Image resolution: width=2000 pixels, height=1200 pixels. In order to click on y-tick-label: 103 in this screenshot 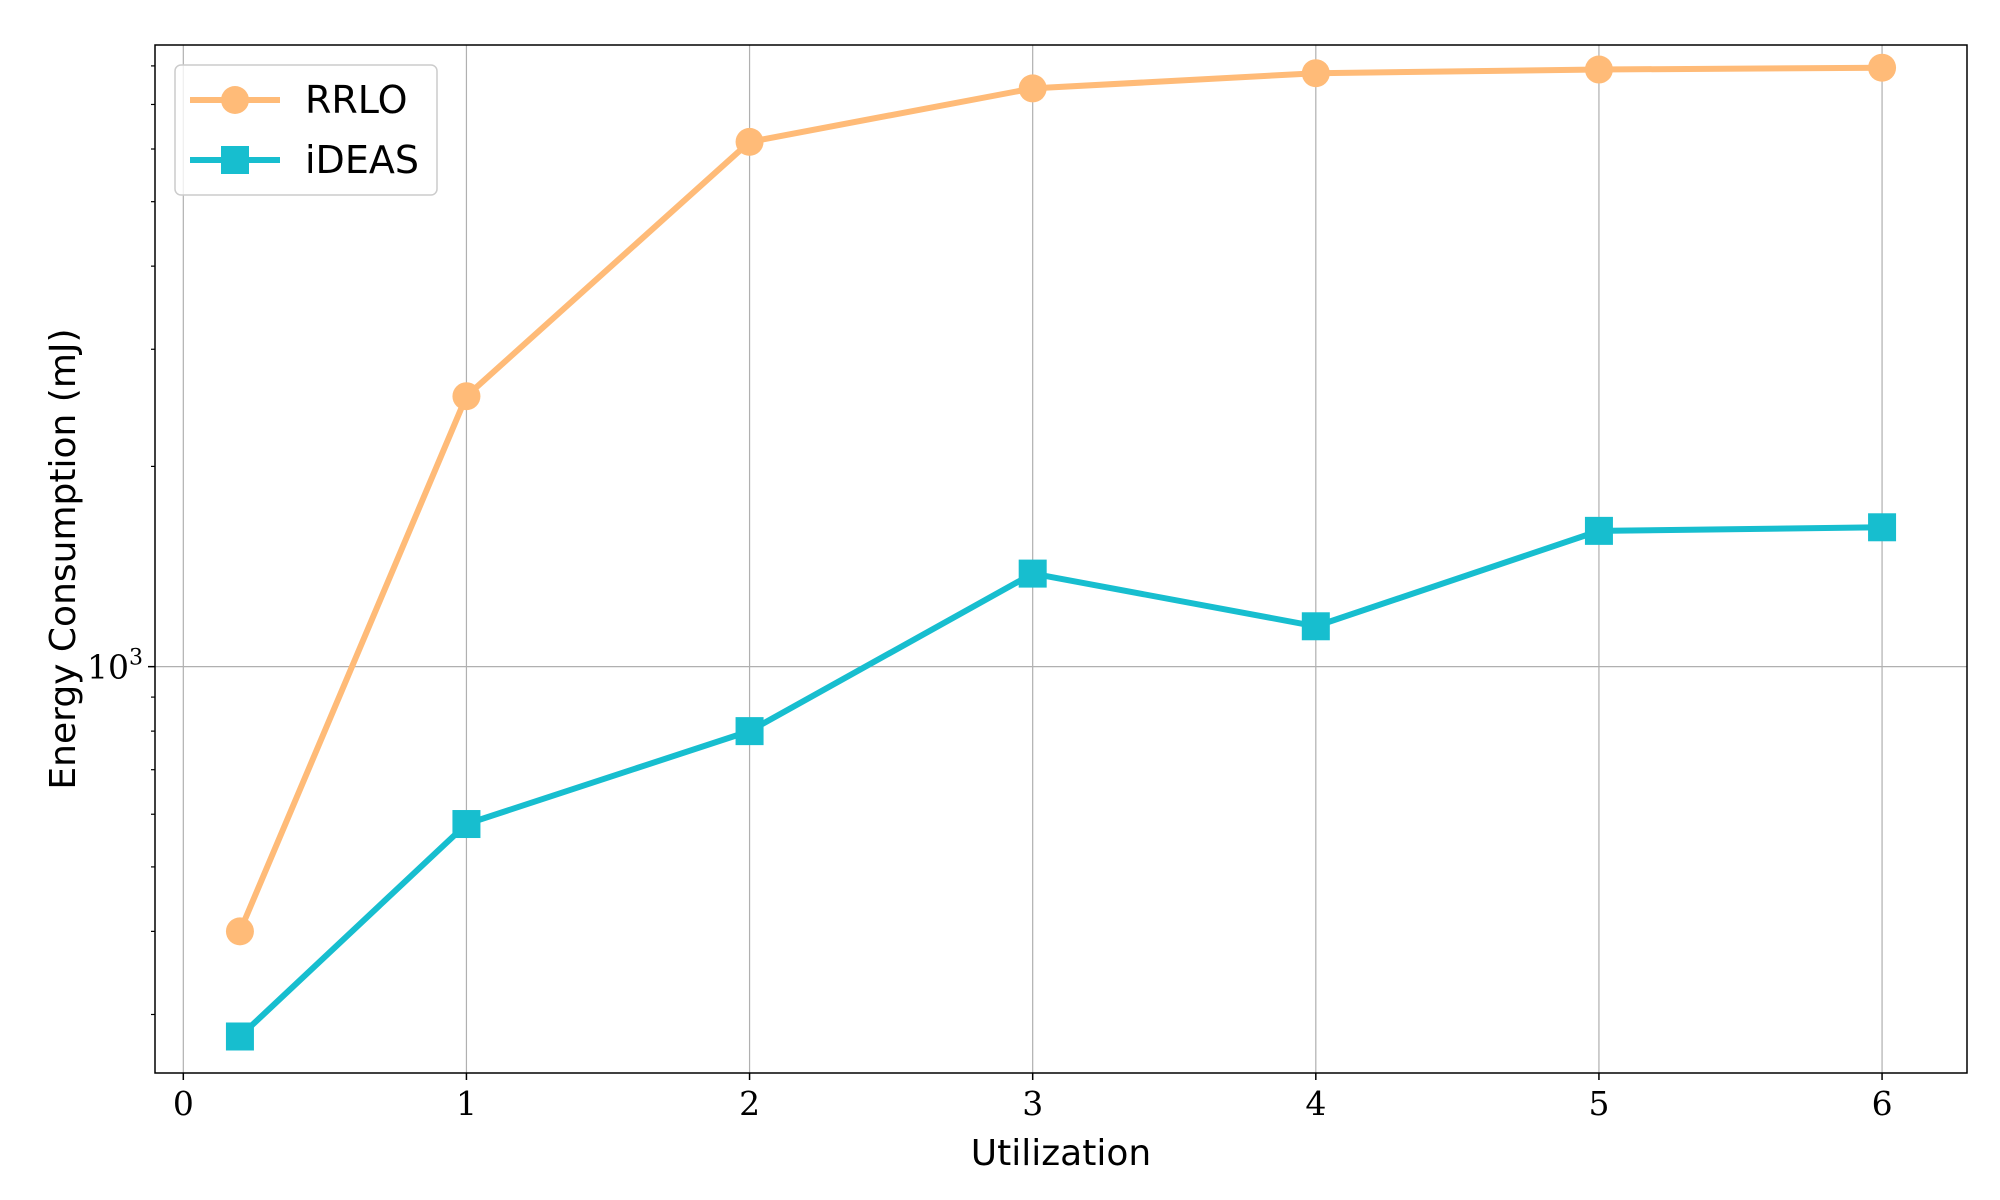, I will do `click(115, 666)`.